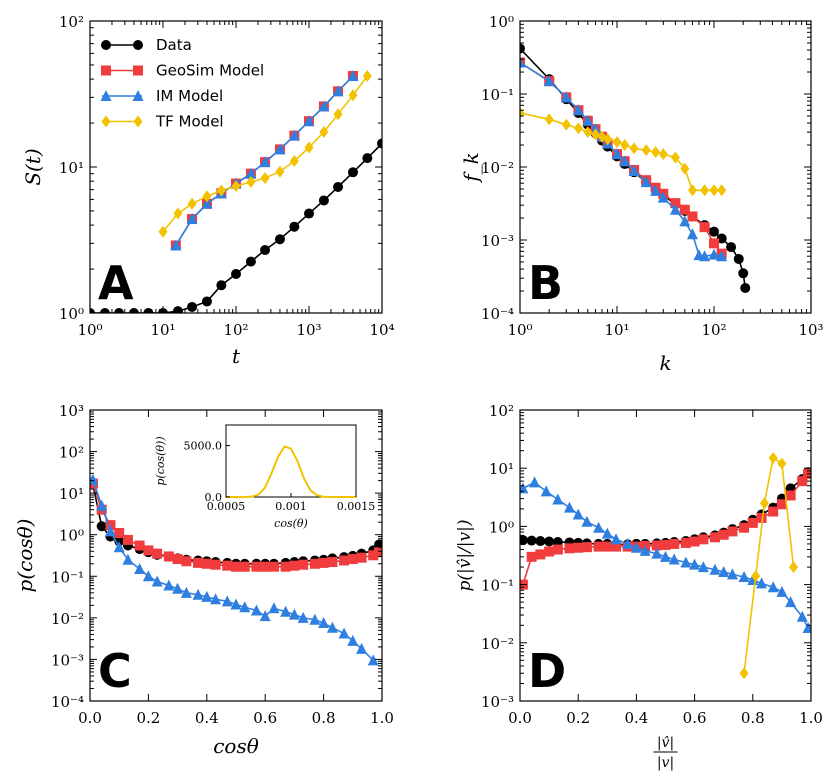 The image size is (831, 773). What do you see at coordinates (636, 718) in the screenshot?
I see `x-tick-label: 0.4` at bounding box center [636, 718].